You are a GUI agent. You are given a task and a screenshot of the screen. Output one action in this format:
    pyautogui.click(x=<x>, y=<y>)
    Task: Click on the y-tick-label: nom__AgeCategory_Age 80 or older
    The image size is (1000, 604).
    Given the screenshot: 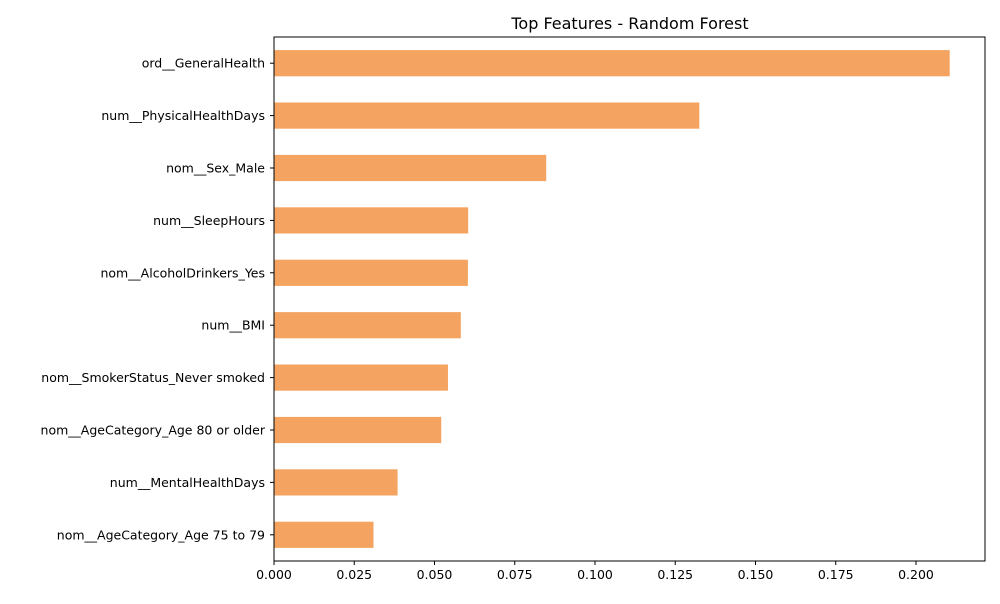 What is the action you would take?
    pyautogui.click(x=153, y=430)
    